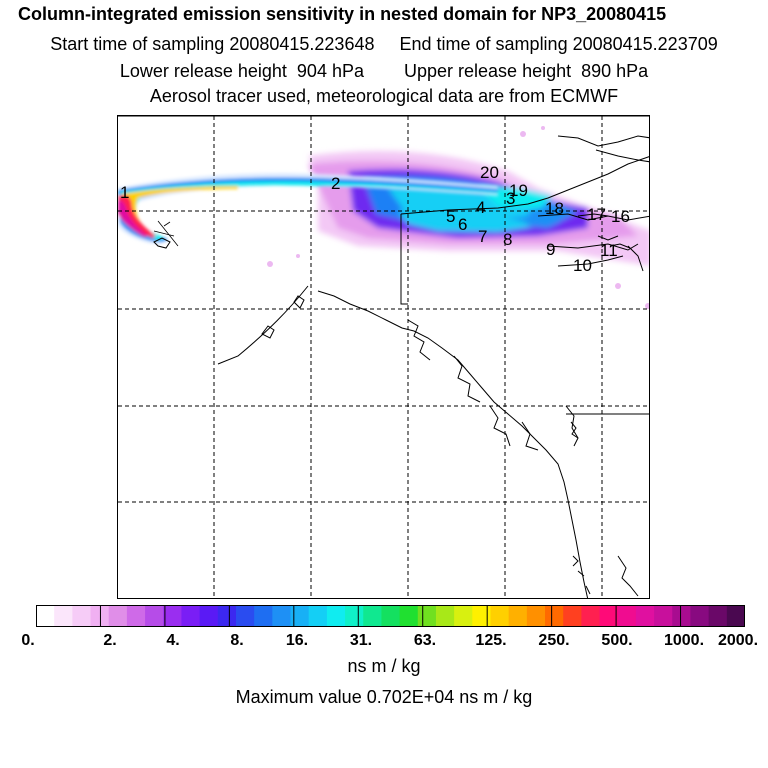 The width and height of the screenshot is (768, 768). What do you see at coordinates (554, 208) in the screenshot?
I see `cluster-label-18: 18` at bounding box center [554, 208].